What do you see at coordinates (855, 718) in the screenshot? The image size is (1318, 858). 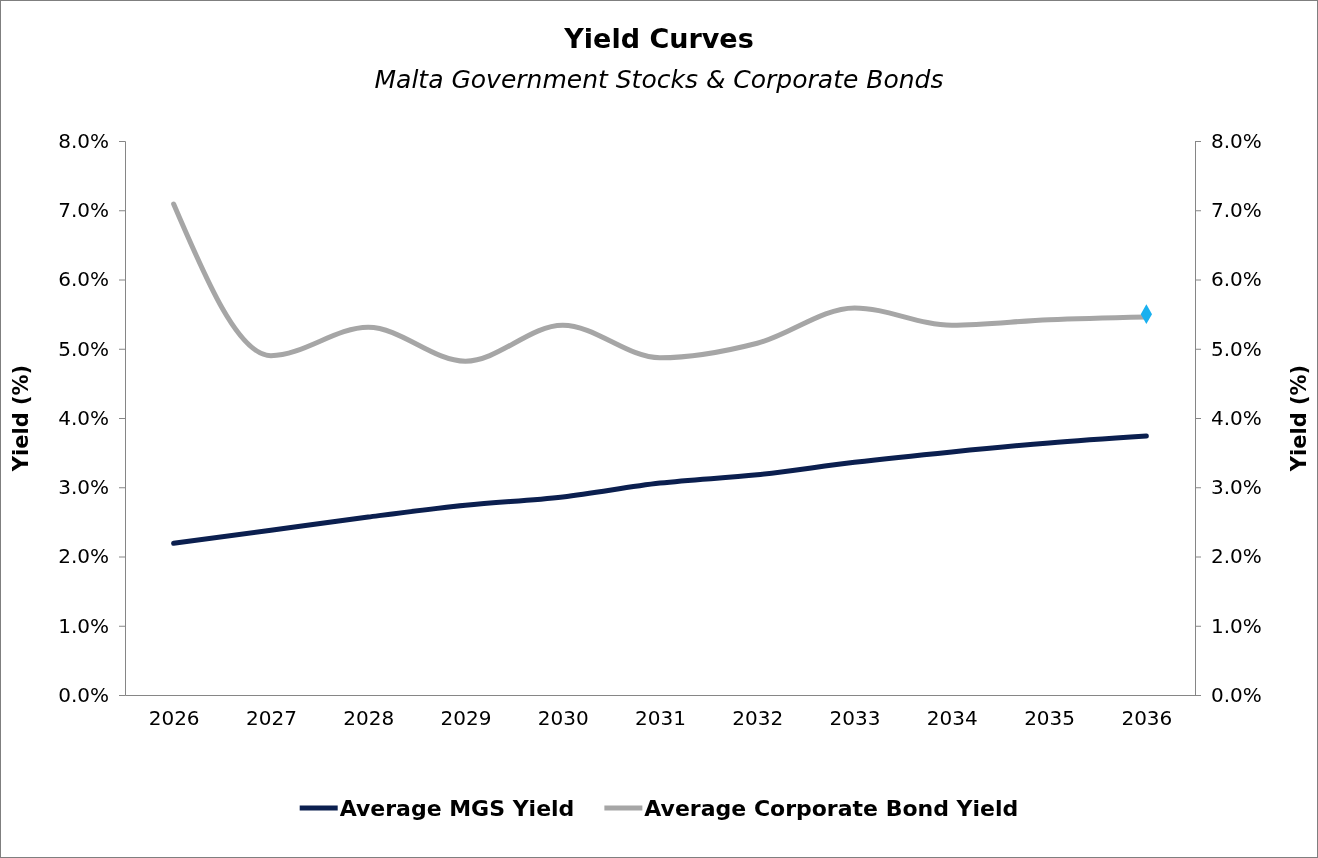 I see `x-tick-label: 2033` at bounding box center [855, 718].